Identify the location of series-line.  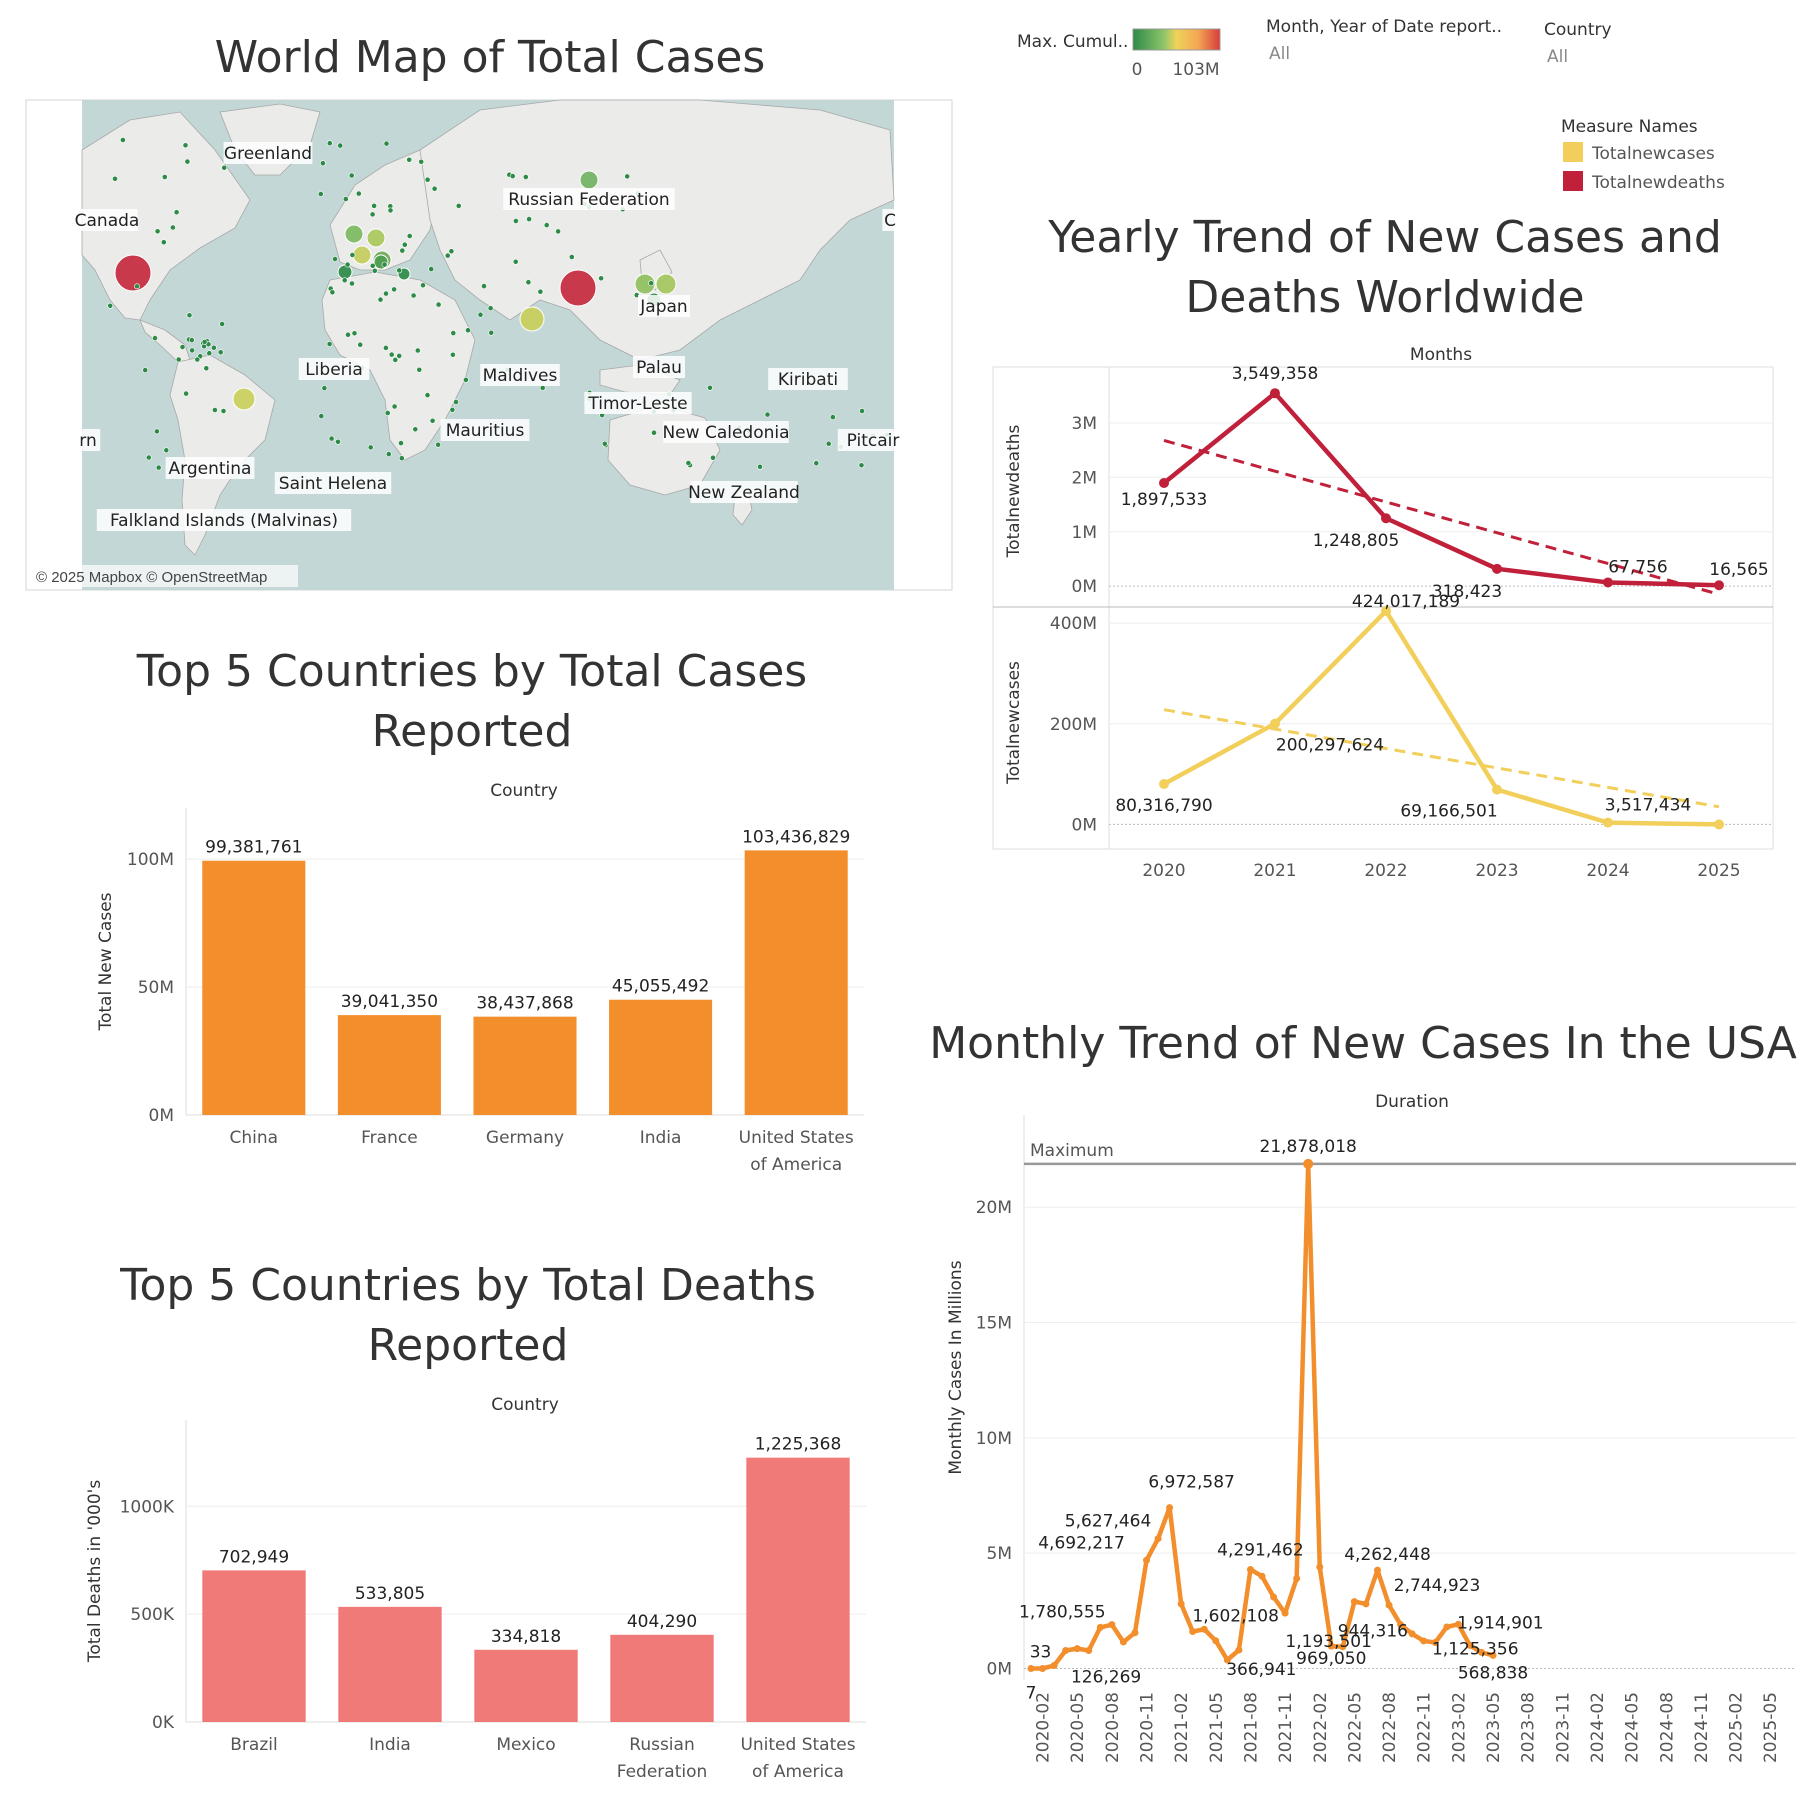
(1441, 489).